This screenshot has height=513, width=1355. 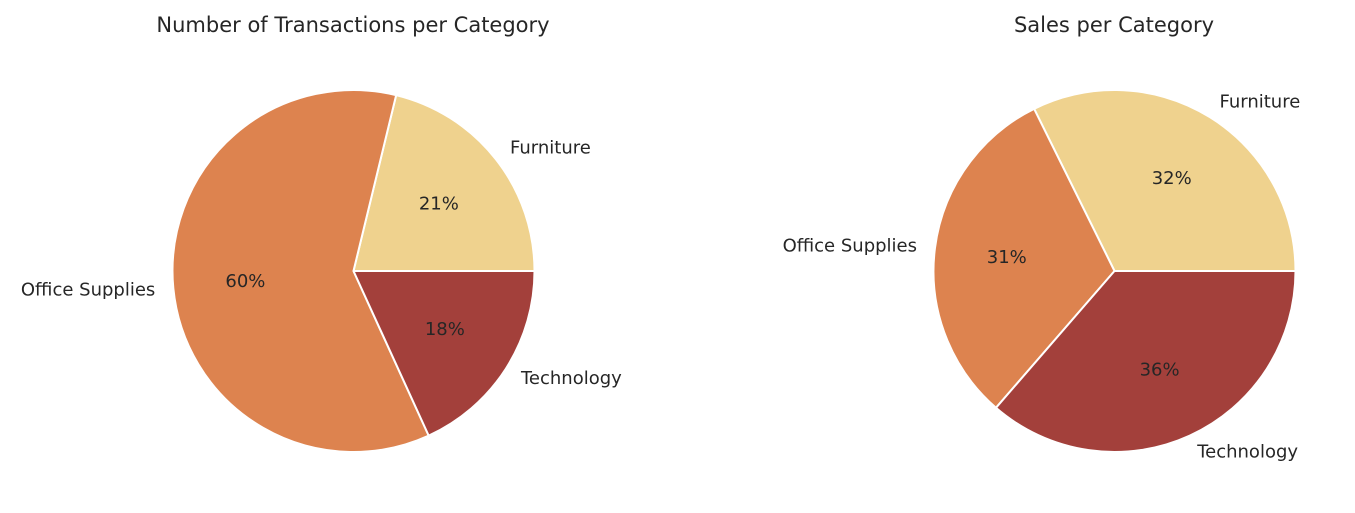 I want to click on percent-label-office-supplies: 60%, so click(x=245, y=281).